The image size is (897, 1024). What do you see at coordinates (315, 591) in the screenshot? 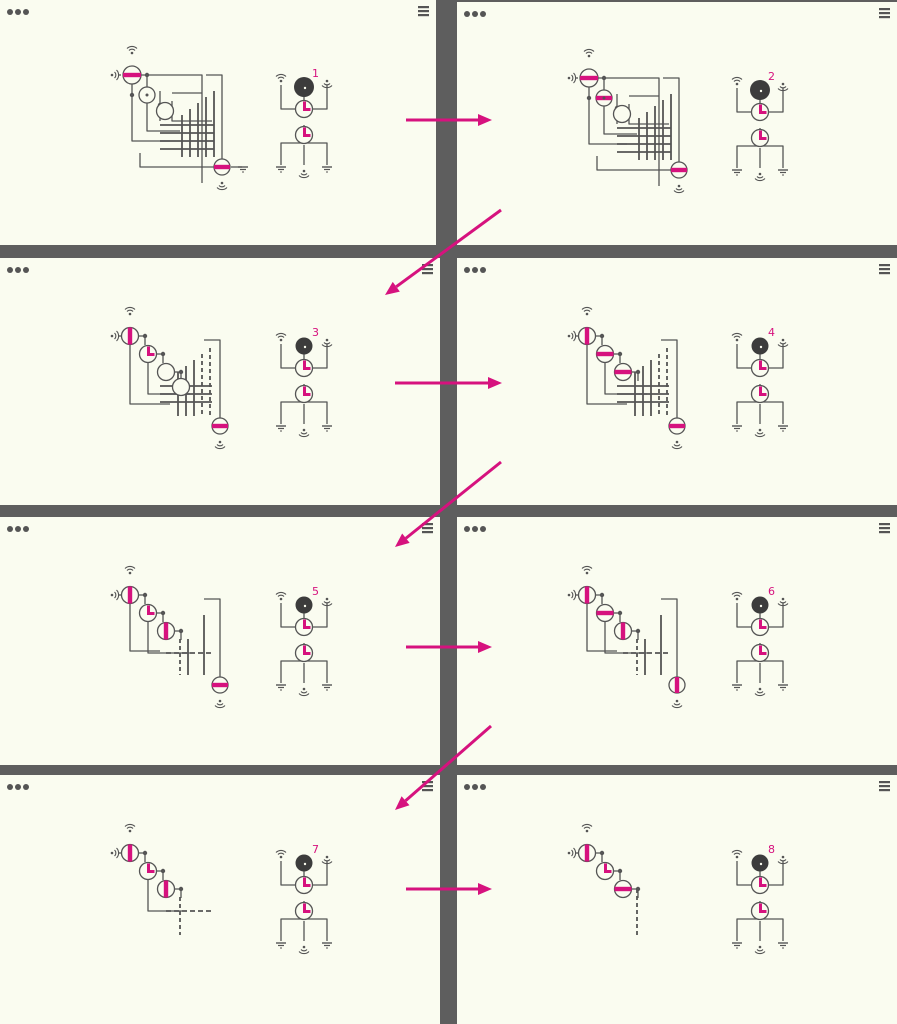
I see `panel-step-label: 5` at bounding box center [315, 591].